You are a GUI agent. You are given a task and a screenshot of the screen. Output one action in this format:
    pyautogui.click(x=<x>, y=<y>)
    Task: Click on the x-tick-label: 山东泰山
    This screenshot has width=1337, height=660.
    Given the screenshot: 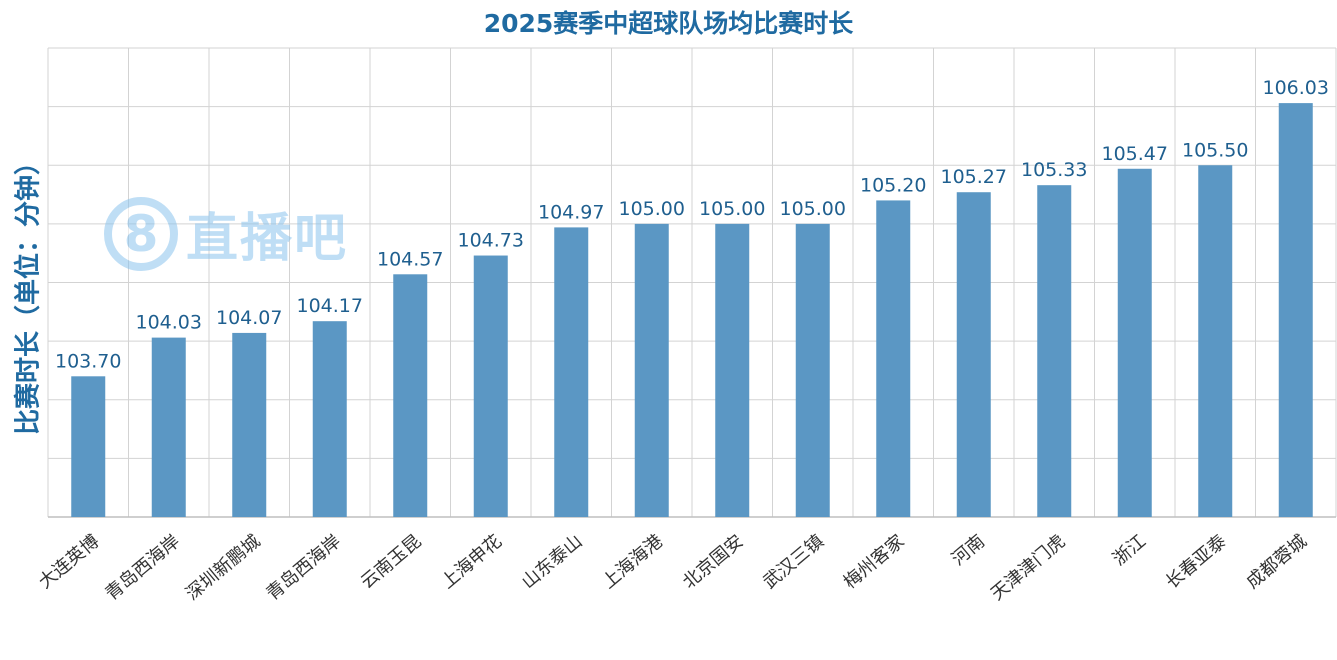 What is the action you would take?
    pyautogui.click(x=552, y=562)
    